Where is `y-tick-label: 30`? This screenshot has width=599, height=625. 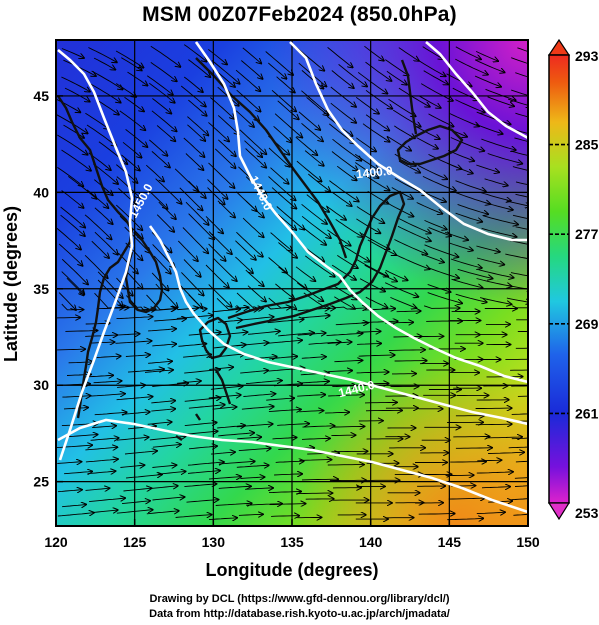
y-tick-label: 30 is located at coordinates (41, 385).